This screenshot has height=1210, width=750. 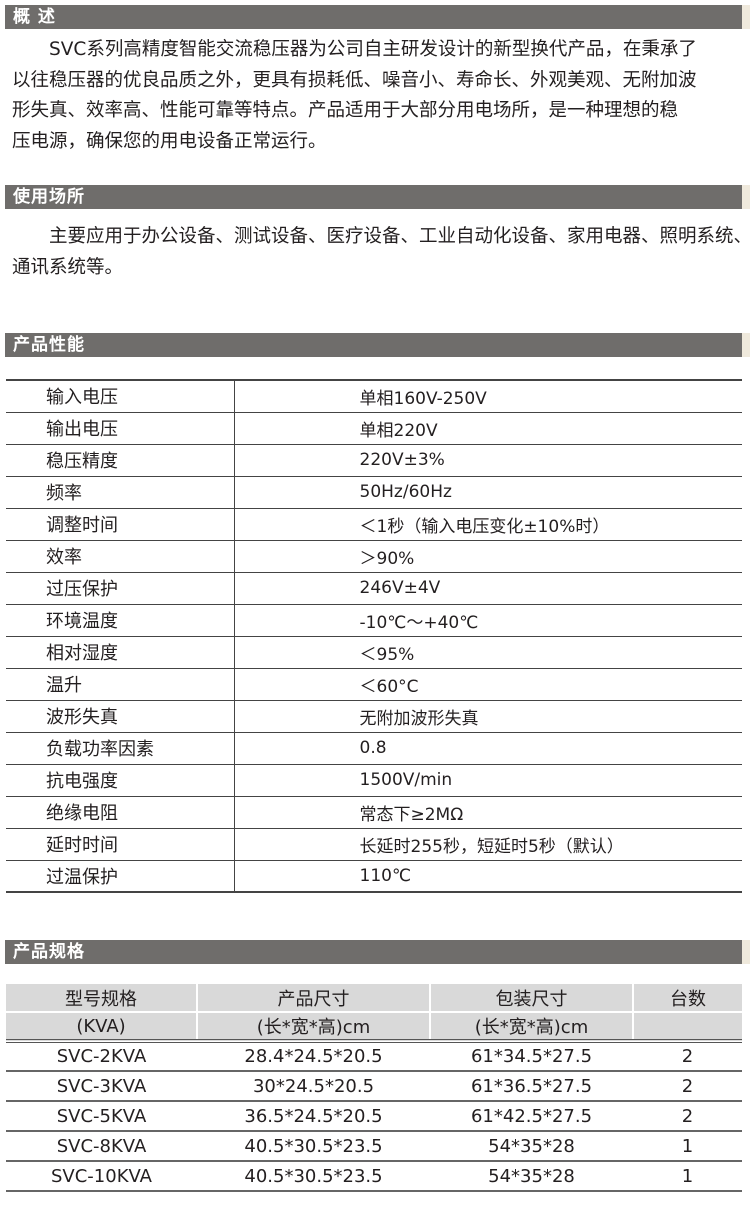 What do you see at coordinates (381, 236) in the screenshot?
I see `text-line: 主要应用于办公设备、测试设备、医疗设备、工业自动化设备、家用电器、照明系统、` at bounding box center [381, 236].